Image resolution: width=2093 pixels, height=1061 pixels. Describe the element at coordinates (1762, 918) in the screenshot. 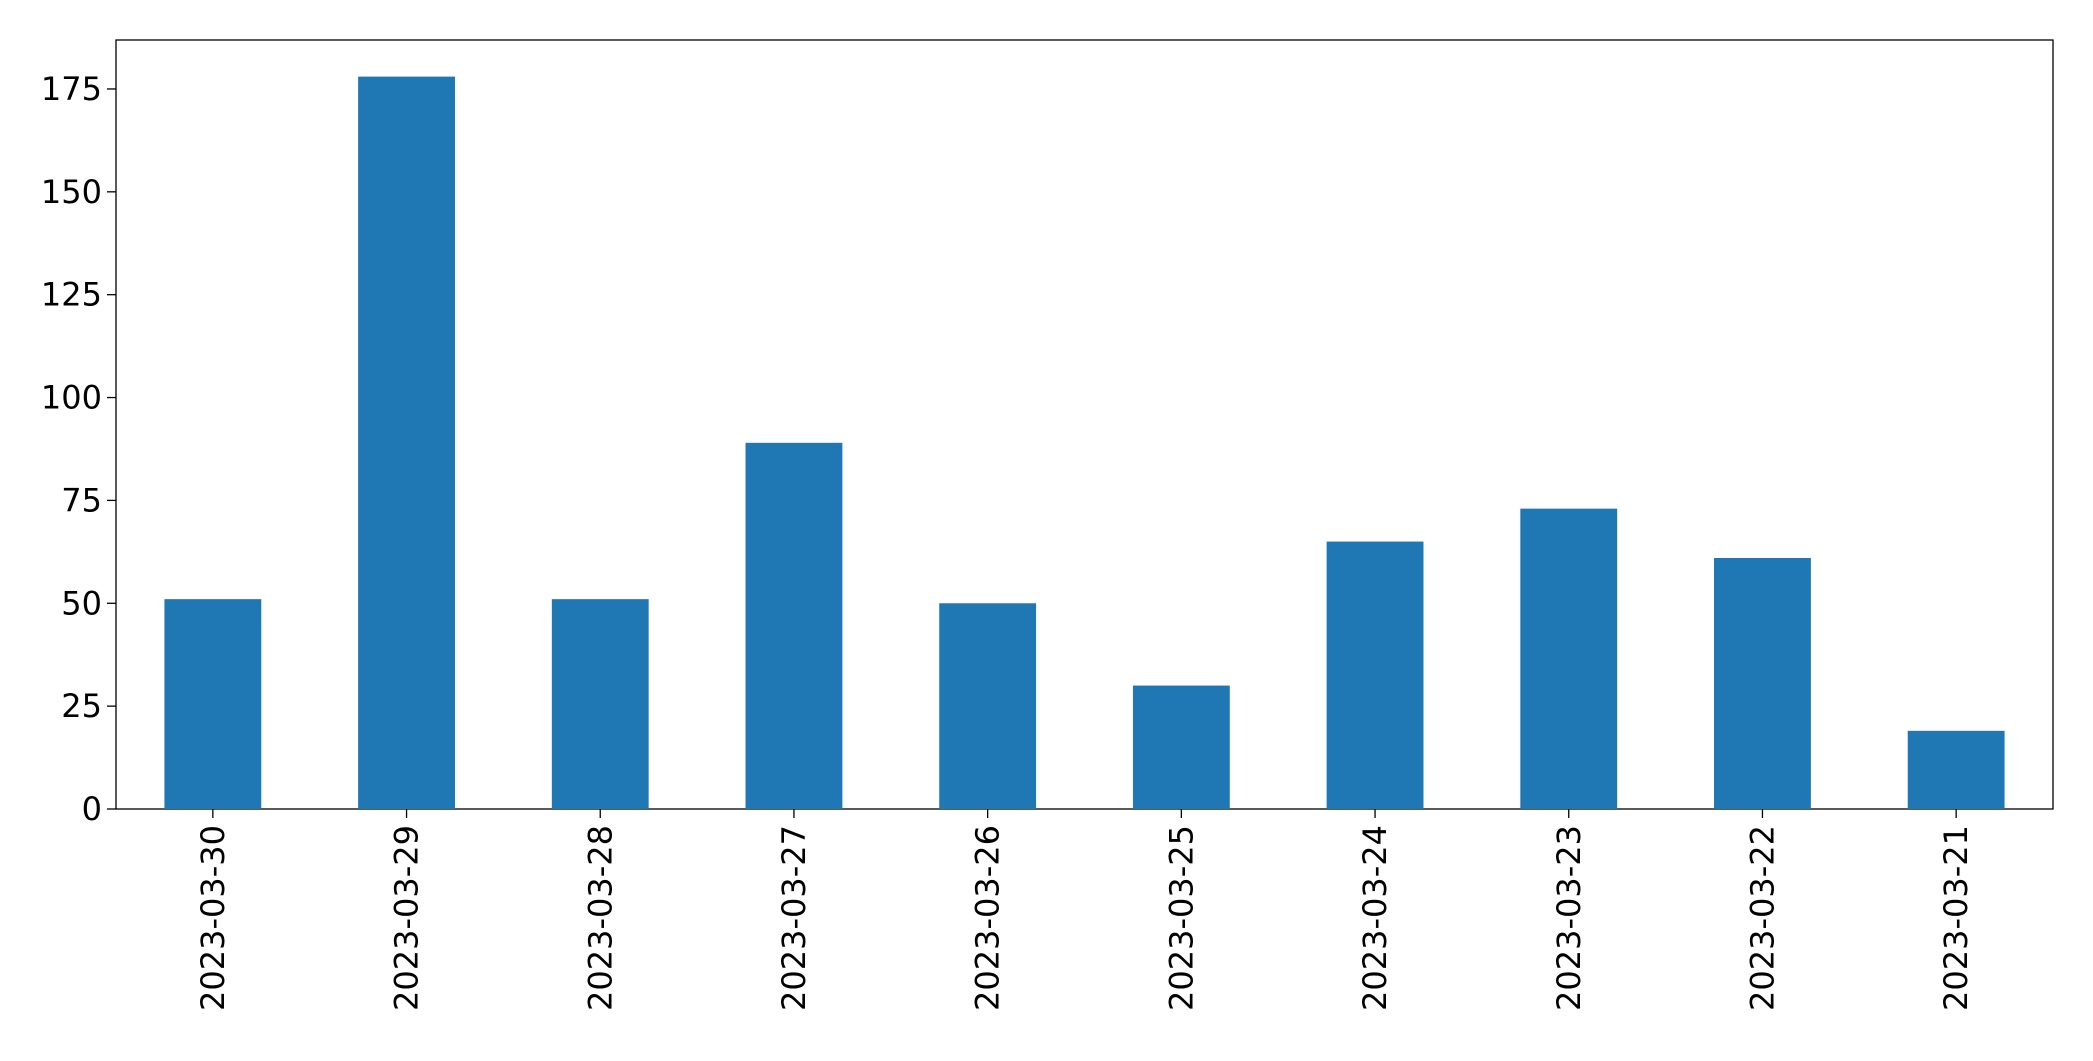

I see `x-tick-label: 2023-03-22` at that location.